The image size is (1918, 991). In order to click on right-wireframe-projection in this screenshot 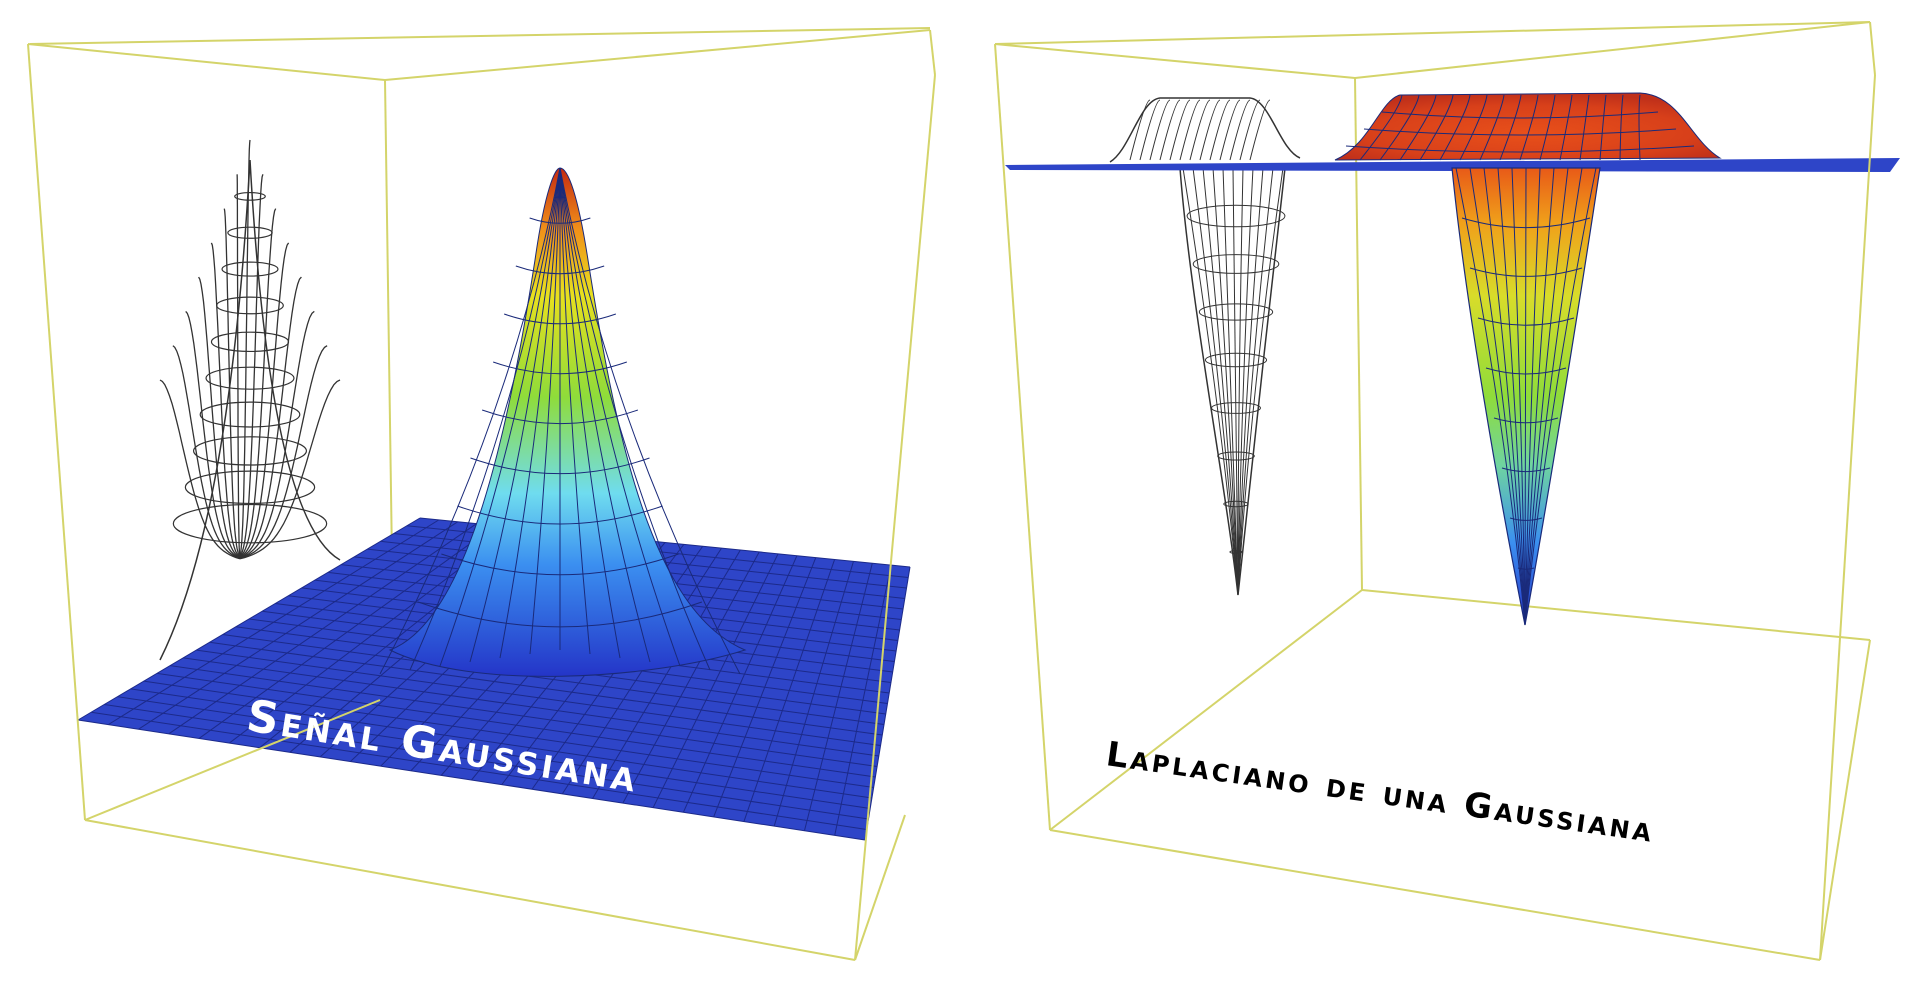, I will do `click(1205, 346)`.